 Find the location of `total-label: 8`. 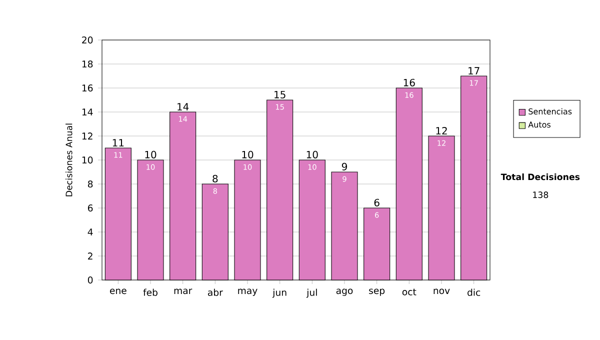

total-label: 8 is located at coordinates (215, 178).